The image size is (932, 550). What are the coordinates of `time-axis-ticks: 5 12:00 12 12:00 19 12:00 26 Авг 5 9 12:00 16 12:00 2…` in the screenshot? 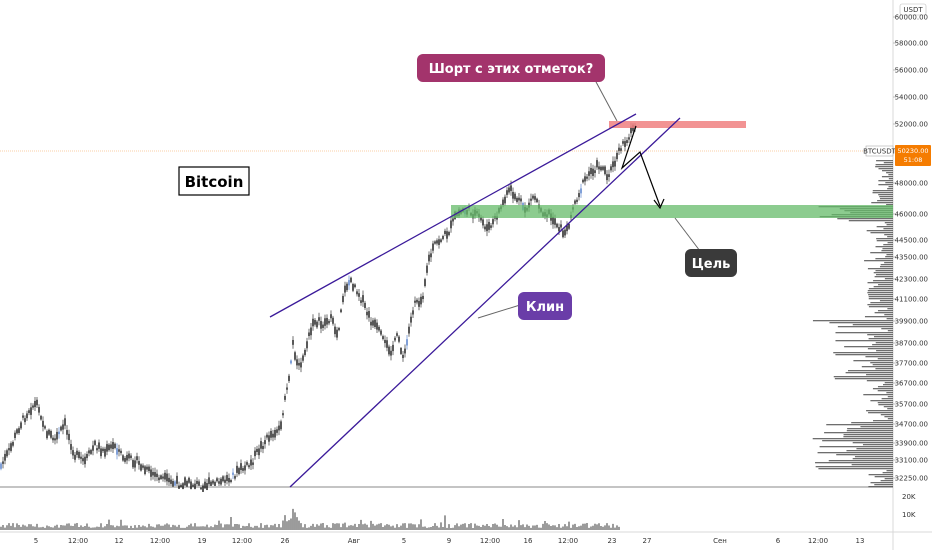 It's located at (449, 541).